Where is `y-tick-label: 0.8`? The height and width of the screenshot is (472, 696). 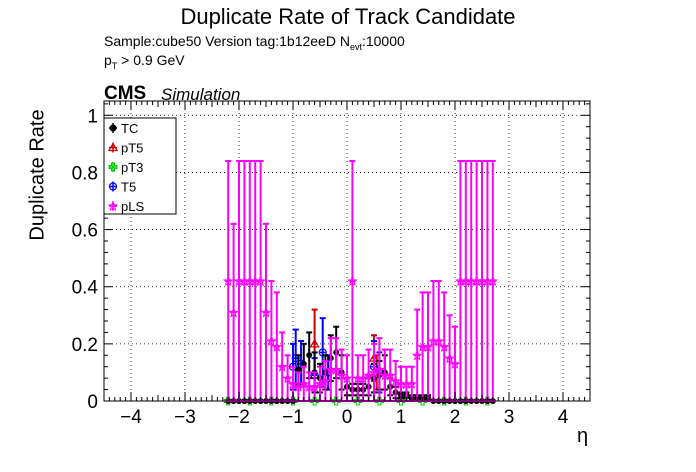
y-tick-label: 0.8 is located at coordinates (85, 173).